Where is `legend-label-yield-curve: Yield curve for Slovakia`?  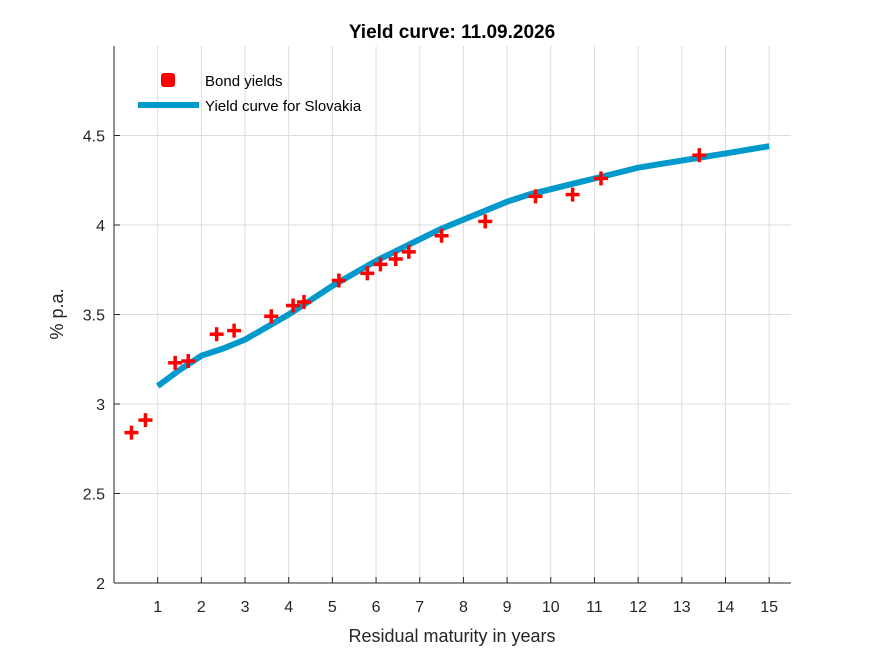 legend-label-yield-curve: Yield curve for Slovakia is located at coordinates (283, 106).